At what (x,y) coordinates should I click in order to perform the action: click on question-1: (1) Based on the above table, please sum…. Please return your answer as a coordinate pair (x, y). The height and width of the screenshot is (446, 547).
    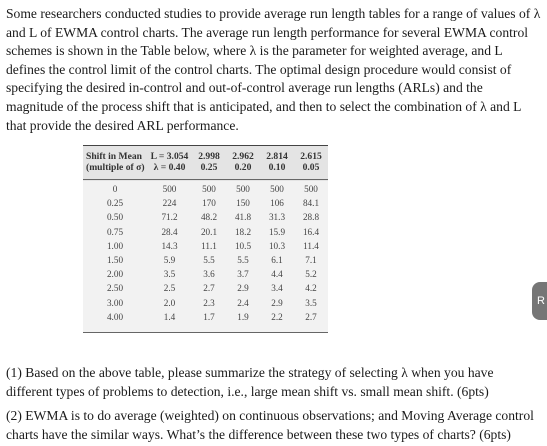
    Looking at the image, I should click on (250, 382).